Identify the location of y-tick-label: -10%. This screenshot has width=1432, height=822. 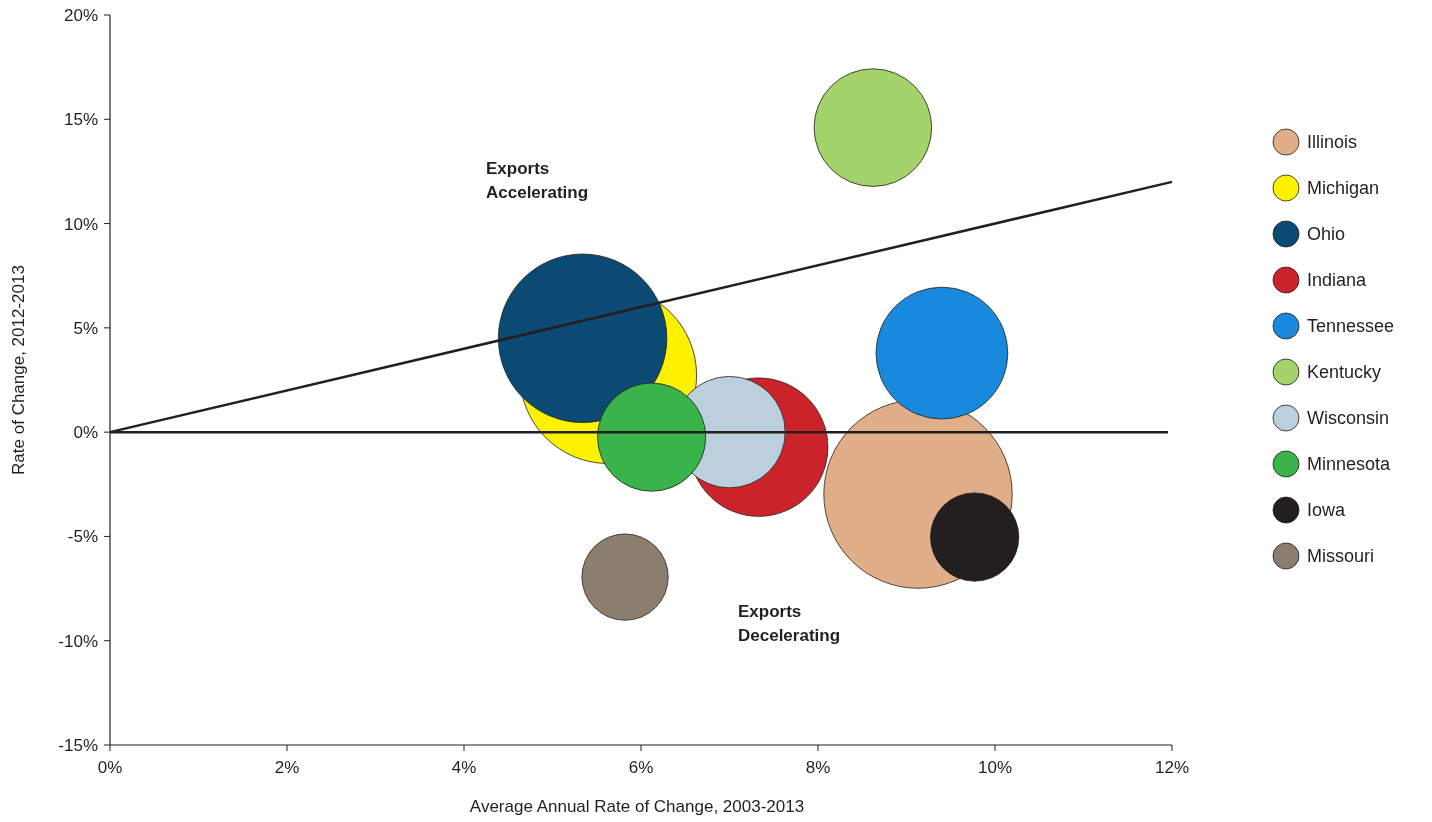
(78, 641).